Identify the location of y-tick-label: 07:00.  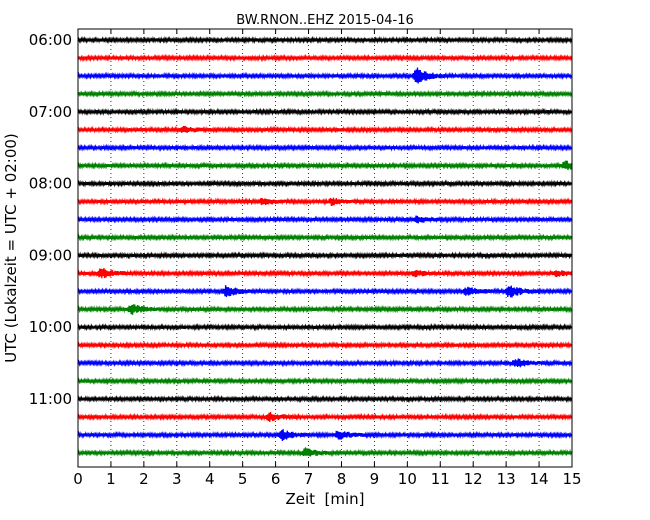
(50, 112).